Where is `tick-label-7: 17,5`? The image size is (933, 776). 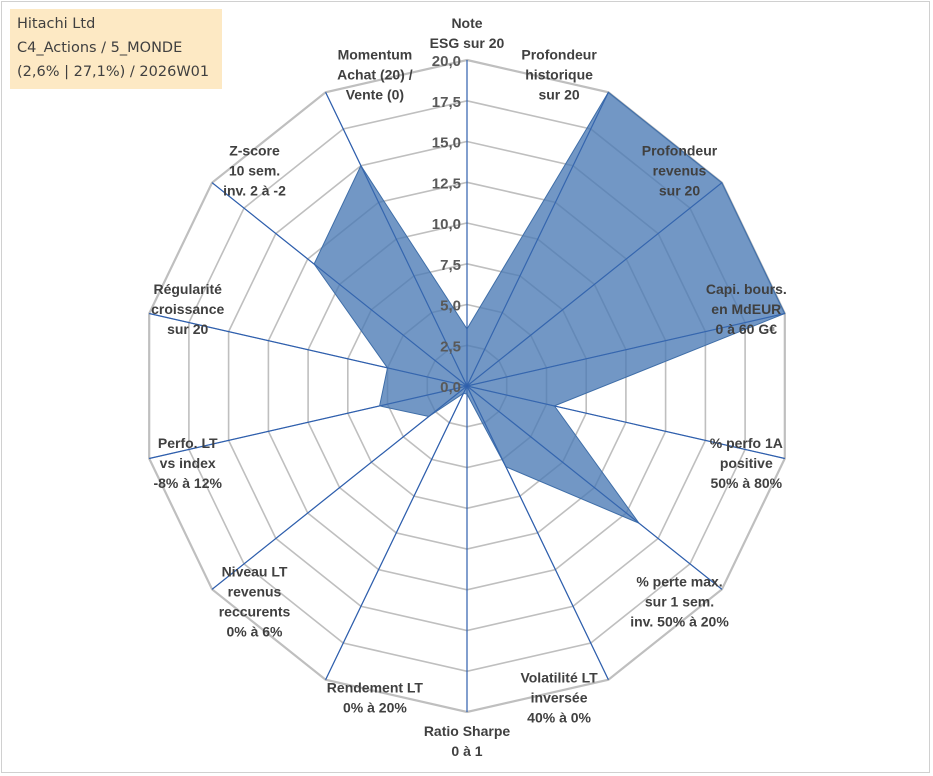
tick-label-7: 17,5 is located at coordinates (446, 102).